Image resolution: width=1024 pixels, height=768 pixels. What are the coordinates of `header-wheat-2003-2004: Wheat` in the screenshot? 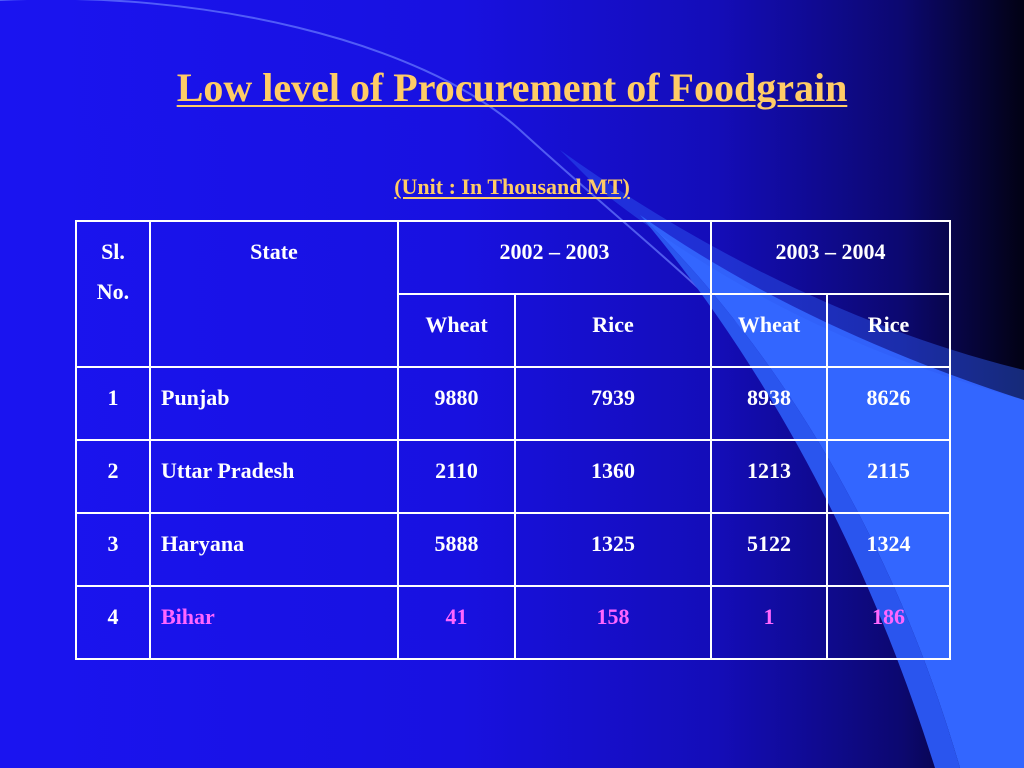 It's located at (769, 330).